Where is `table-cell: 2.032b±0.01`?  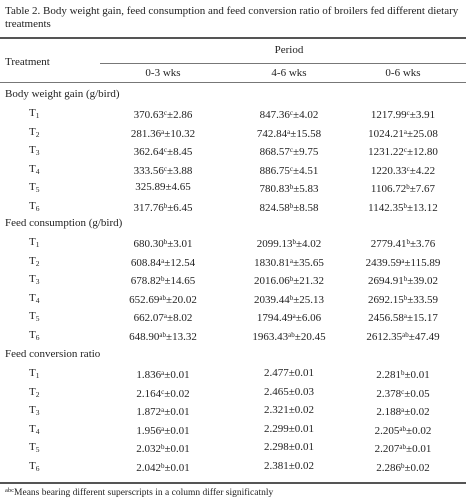 table-cell: 2.032b±0.01 is located at coordinates (163, 448).